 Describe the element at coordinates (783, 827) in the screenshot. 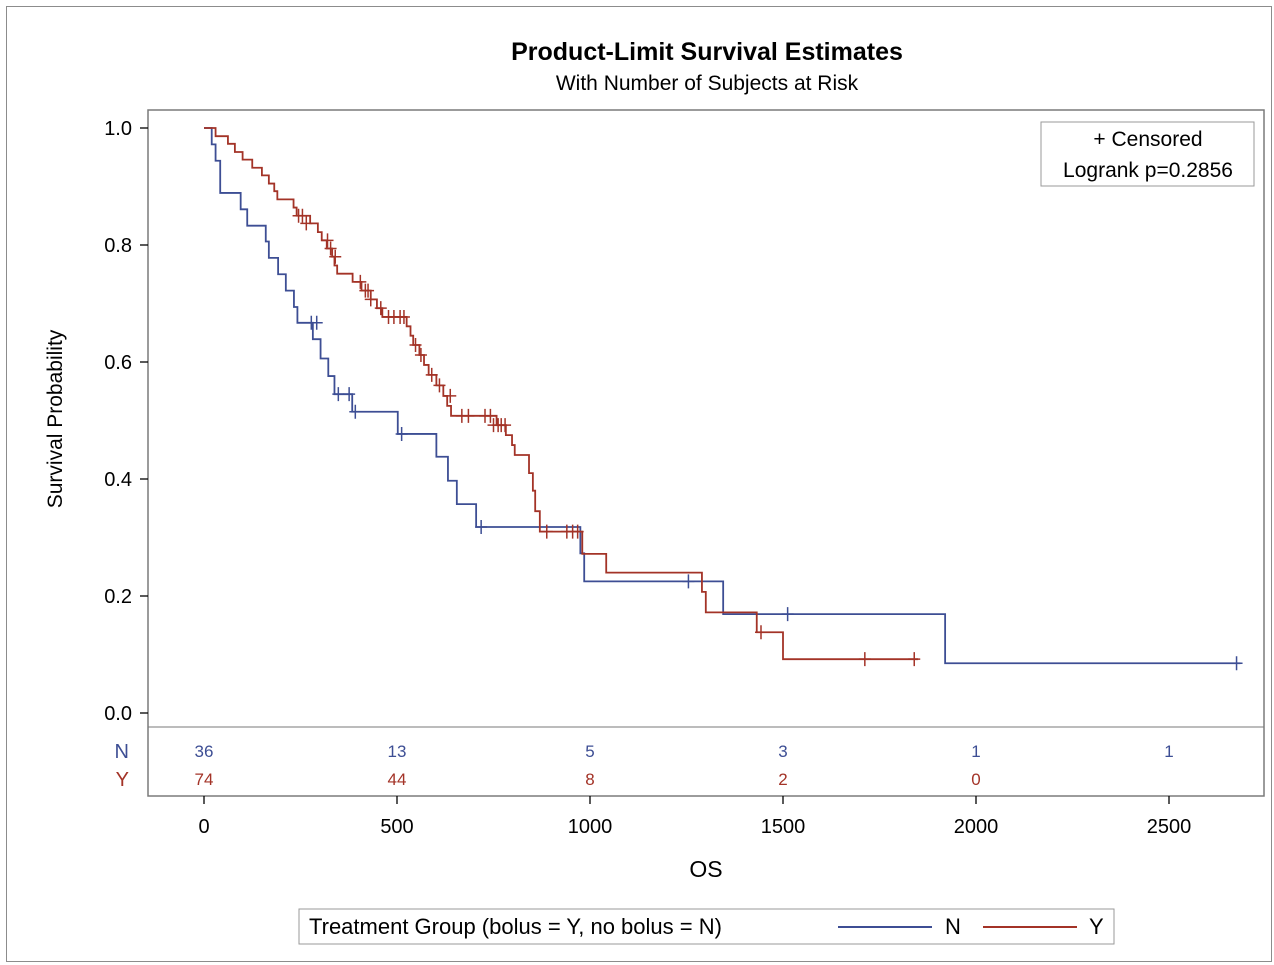

I see `x-tick-label: 1500` at that location.